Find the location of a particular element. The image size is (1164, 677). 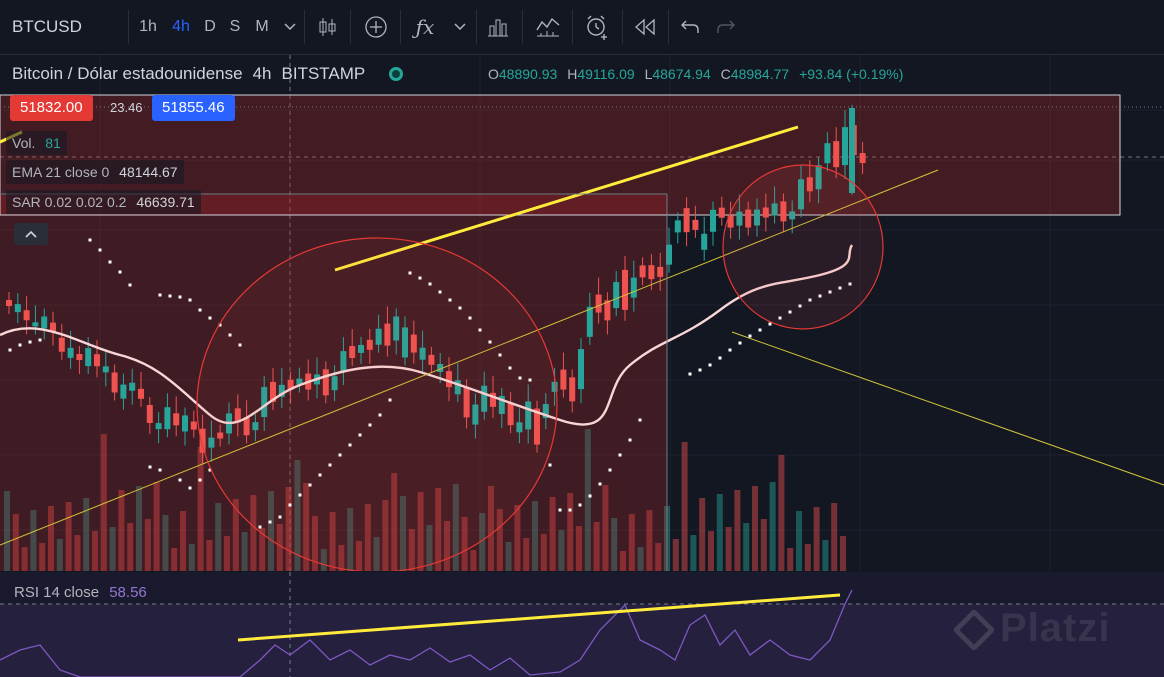

sell-price-button: 51832.00 is located at coordinates (51, 108).